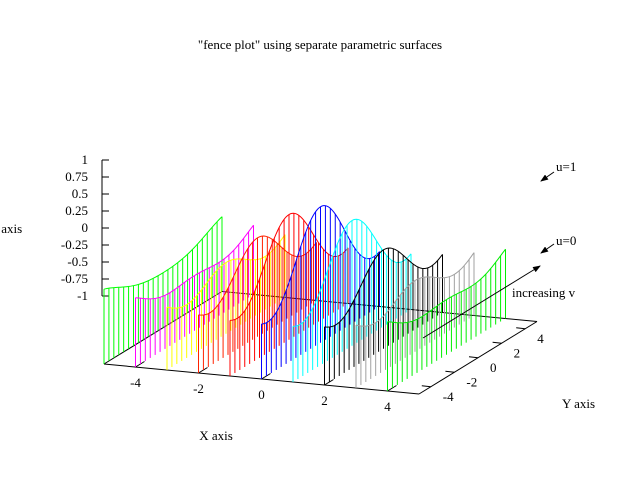 The width and height of the screenshot is (640, 480). I want to click on annotation-u0: u=0, so click(566, 240).